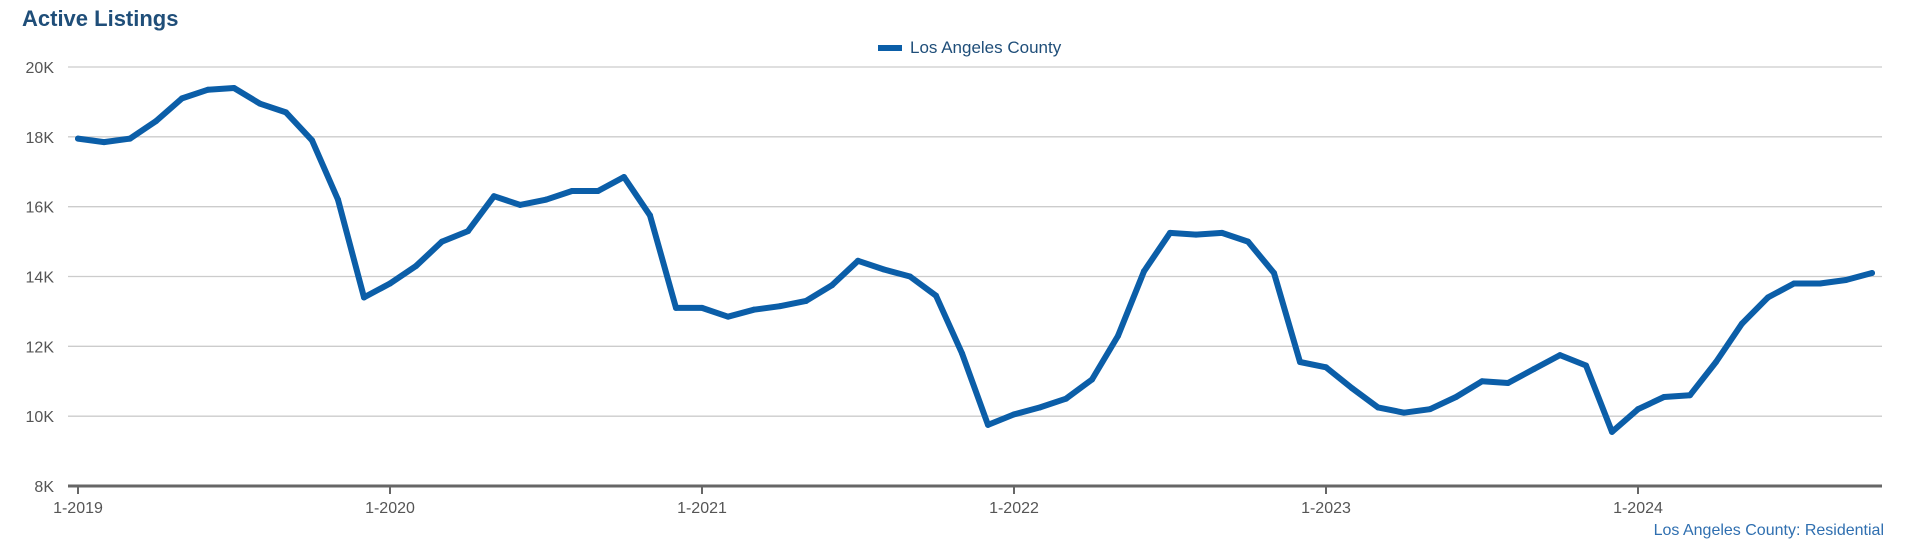  I want to click on x-tick-label: 1-2020, so click(390, 508).